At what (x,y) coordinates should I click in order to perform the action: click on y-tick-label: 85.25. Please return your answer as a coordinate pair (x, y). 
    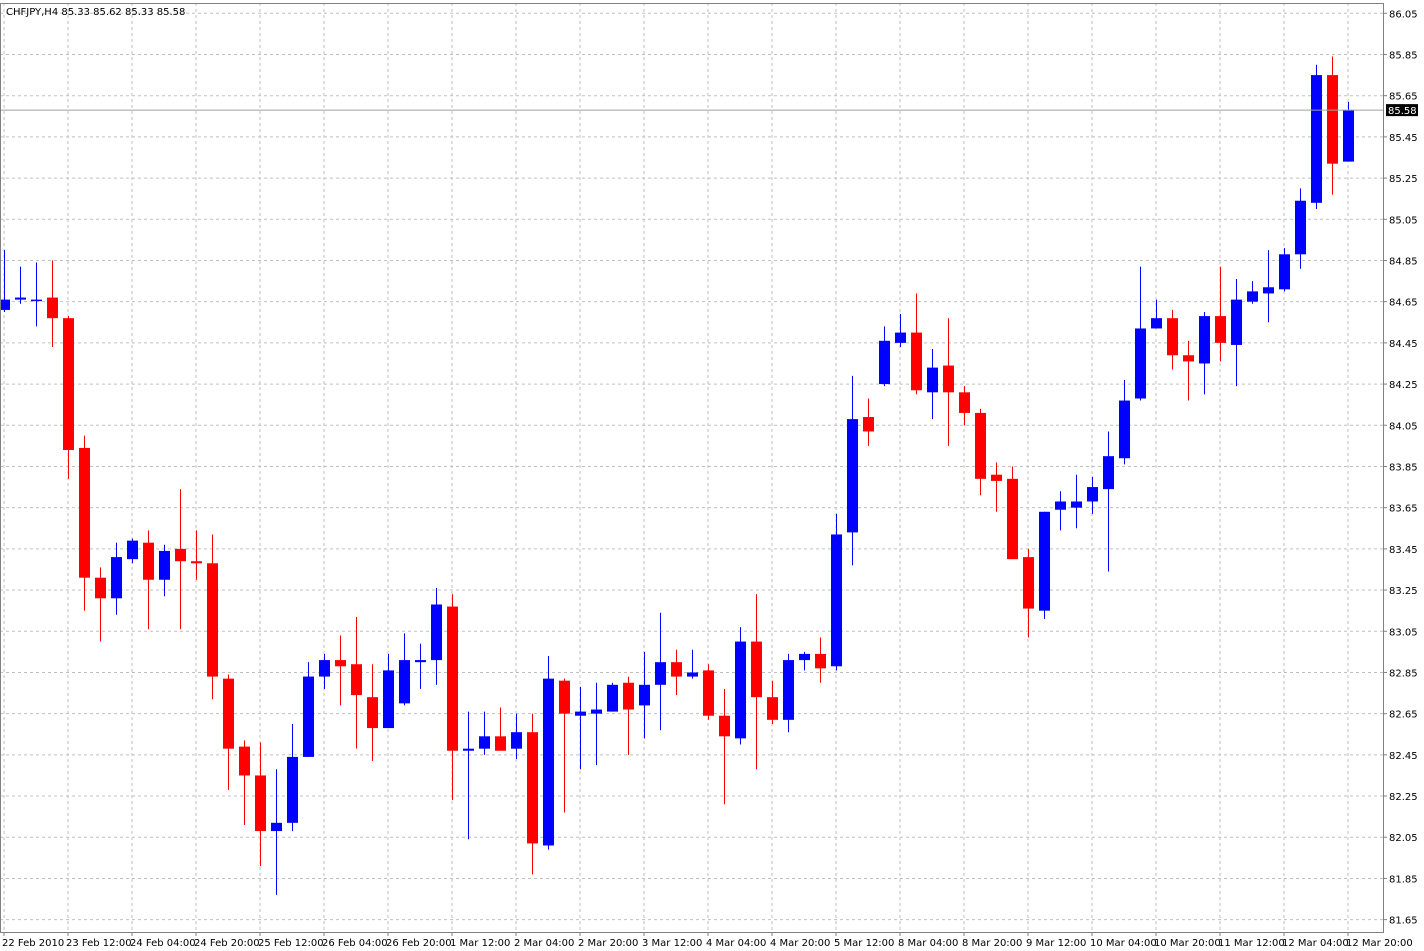
    Looking at the image, I should click on (1403, 179).